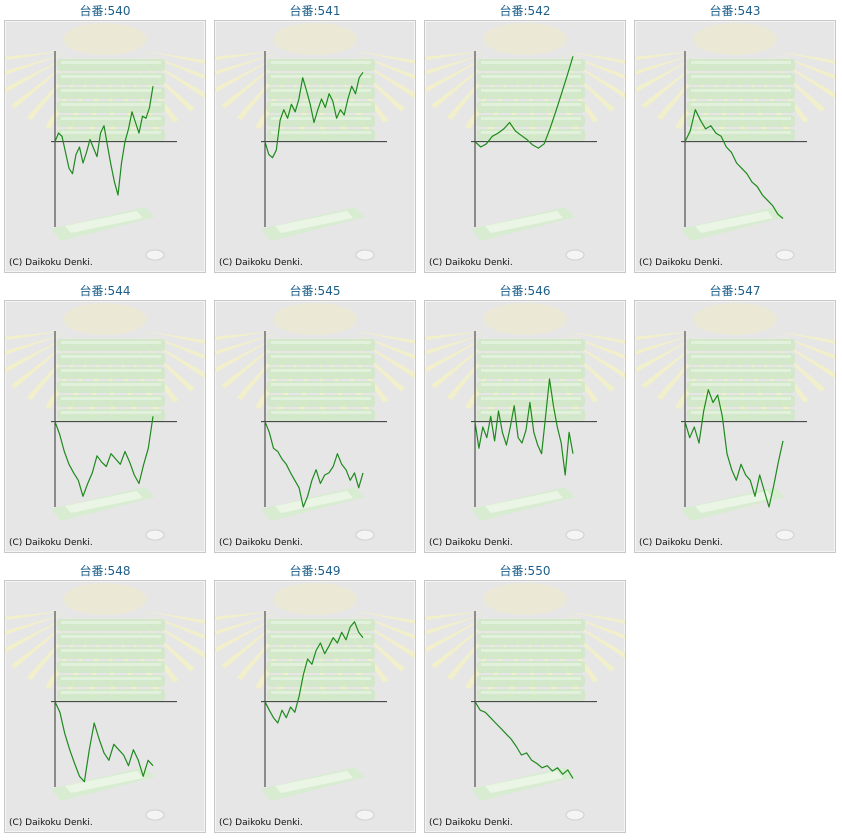  Describe the element at coordinates (525, 571) in the screenshot. I see `chart-title: 台番:550` at that location.